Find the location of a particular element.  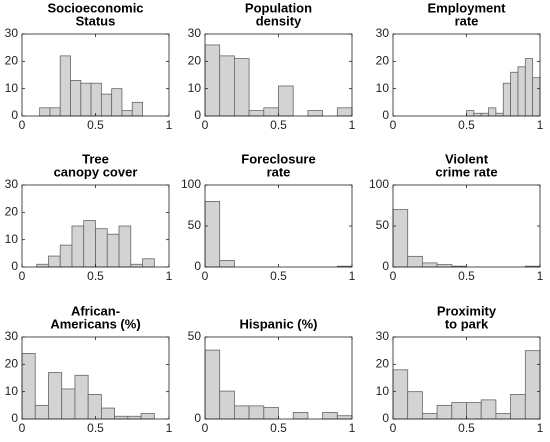

panel-title: Employment is located at coordinates (466, 7).